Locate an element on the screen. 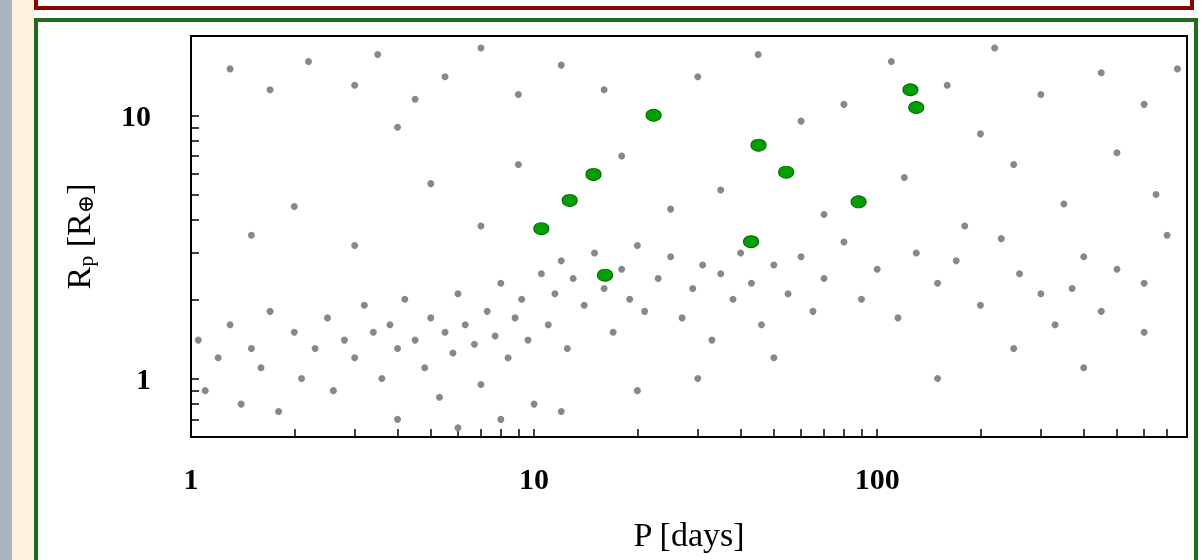 This screenshot has height=560, width=1202. x-tick-label: 100 is located at coordinates (877, 478).